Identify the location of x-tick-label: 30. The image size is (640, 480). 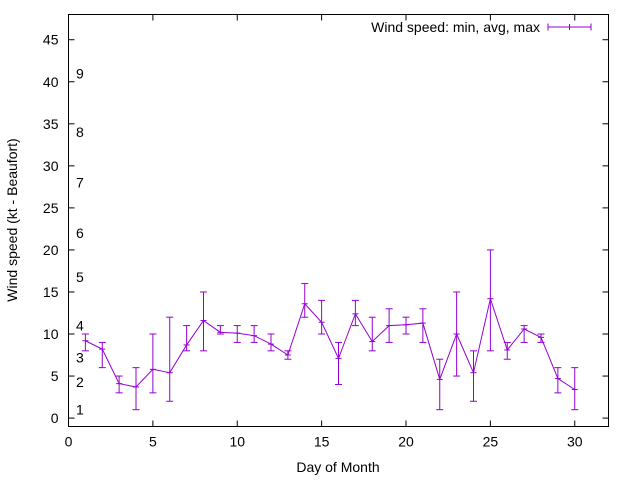
(575, 442).